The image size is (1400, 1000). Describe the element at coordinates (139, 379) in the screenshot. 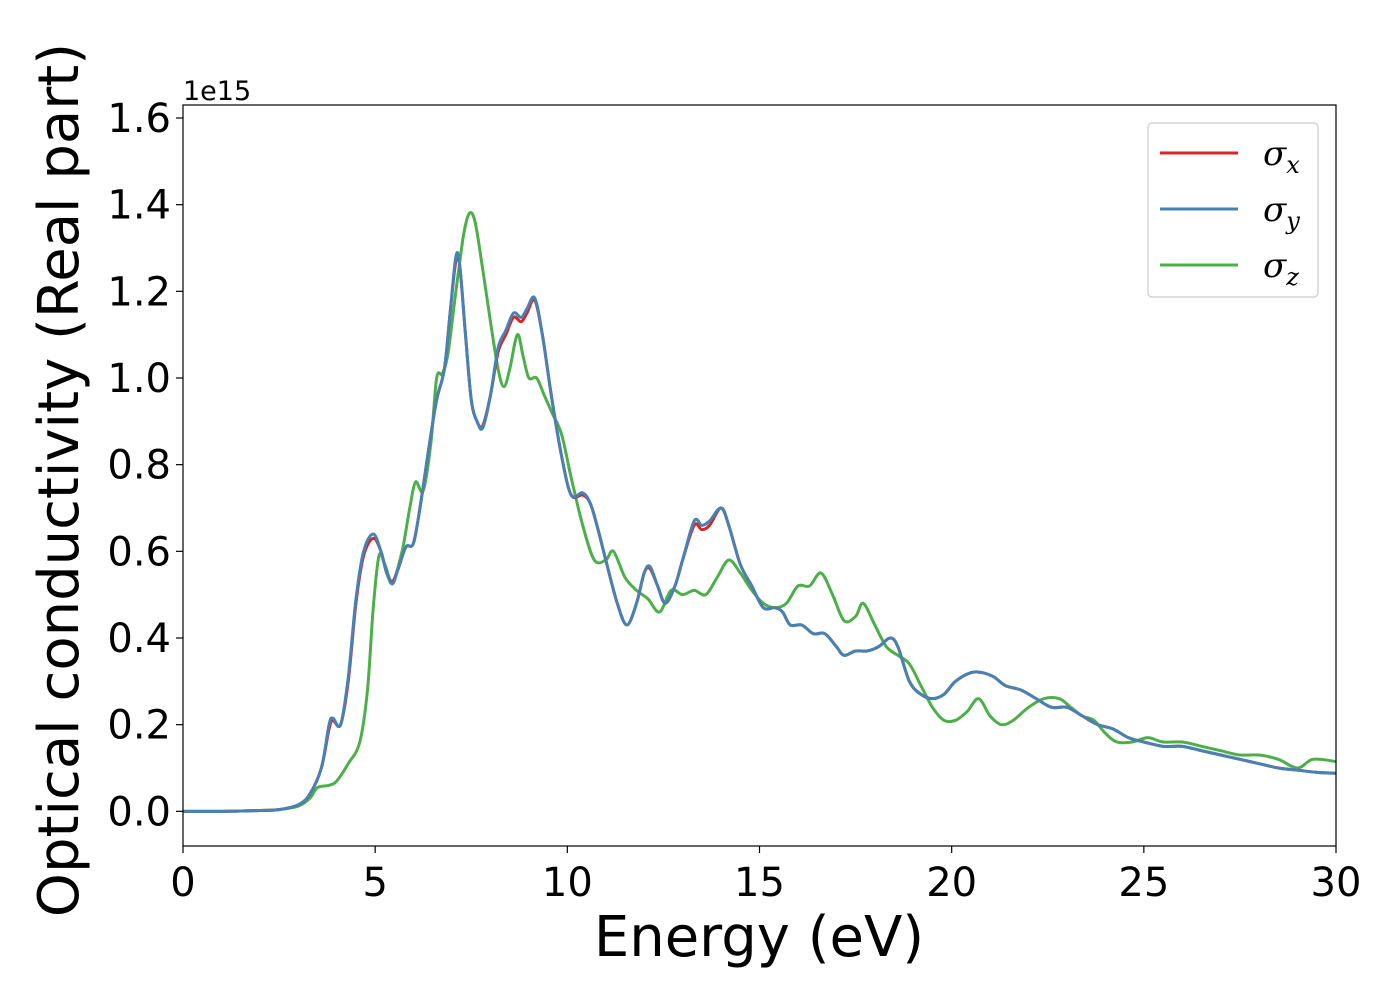

I see `y-tick-label: 1.0` at that location.